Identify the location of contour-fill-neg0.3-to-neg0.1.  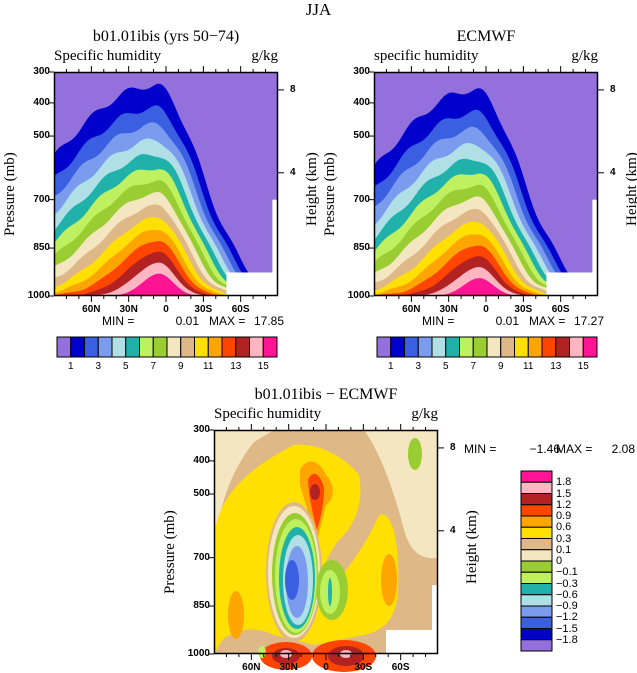
(262, 652).